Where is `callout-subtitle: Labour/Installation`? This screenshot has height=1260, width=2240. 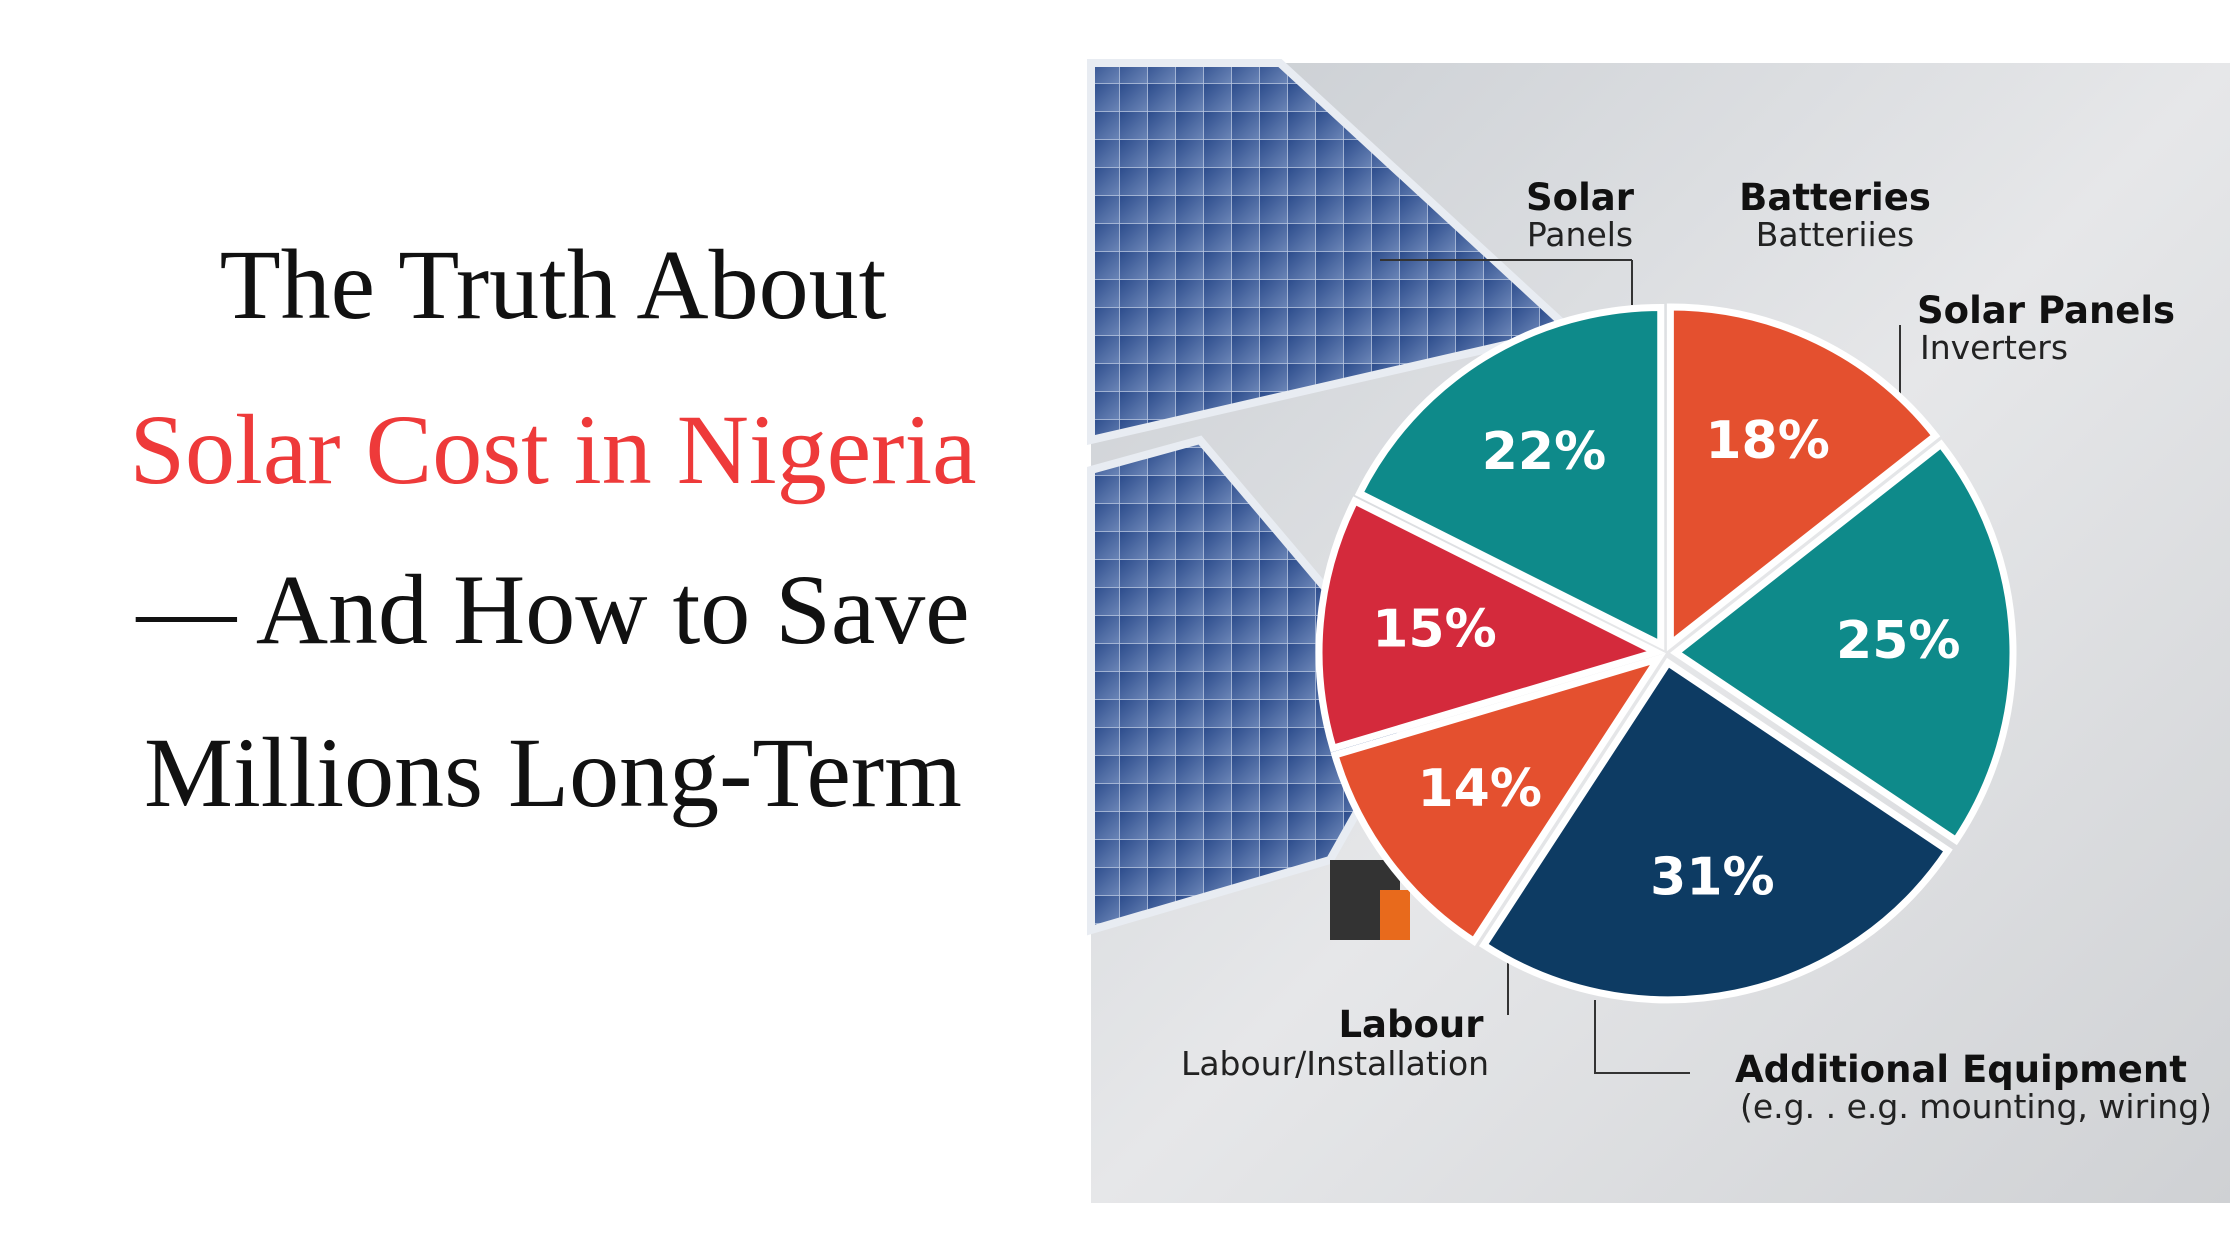 callout-subtitle: Labour/Installation is located at coordinates (1335, 1063).